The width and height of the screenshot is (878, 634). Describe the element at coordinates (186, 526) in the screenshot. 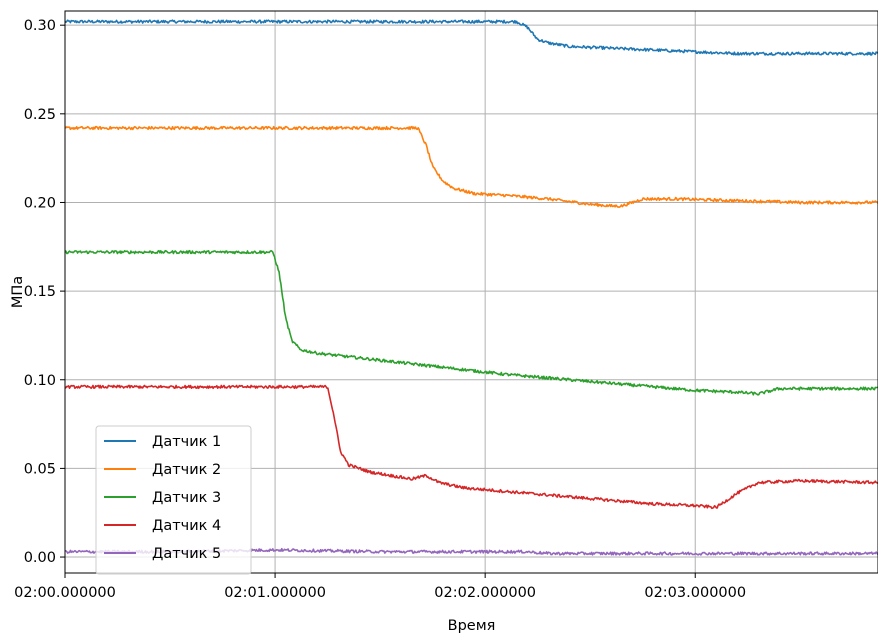

I see `legend-label: Датчик 4` at that location.